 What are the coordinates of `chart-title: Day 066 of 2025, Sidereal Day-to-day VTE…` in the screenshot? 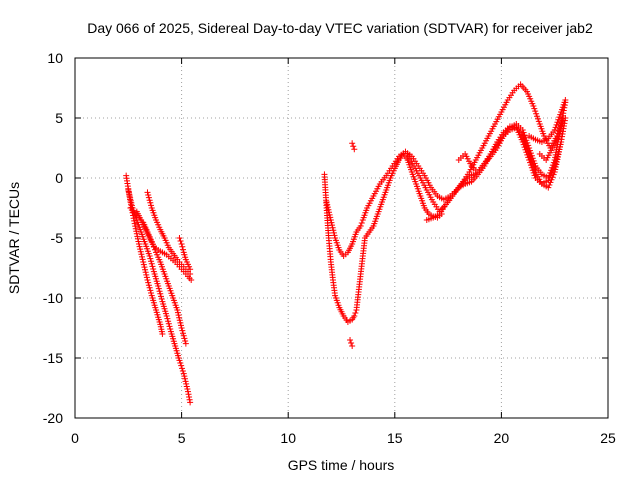 It's located at (340, 28).